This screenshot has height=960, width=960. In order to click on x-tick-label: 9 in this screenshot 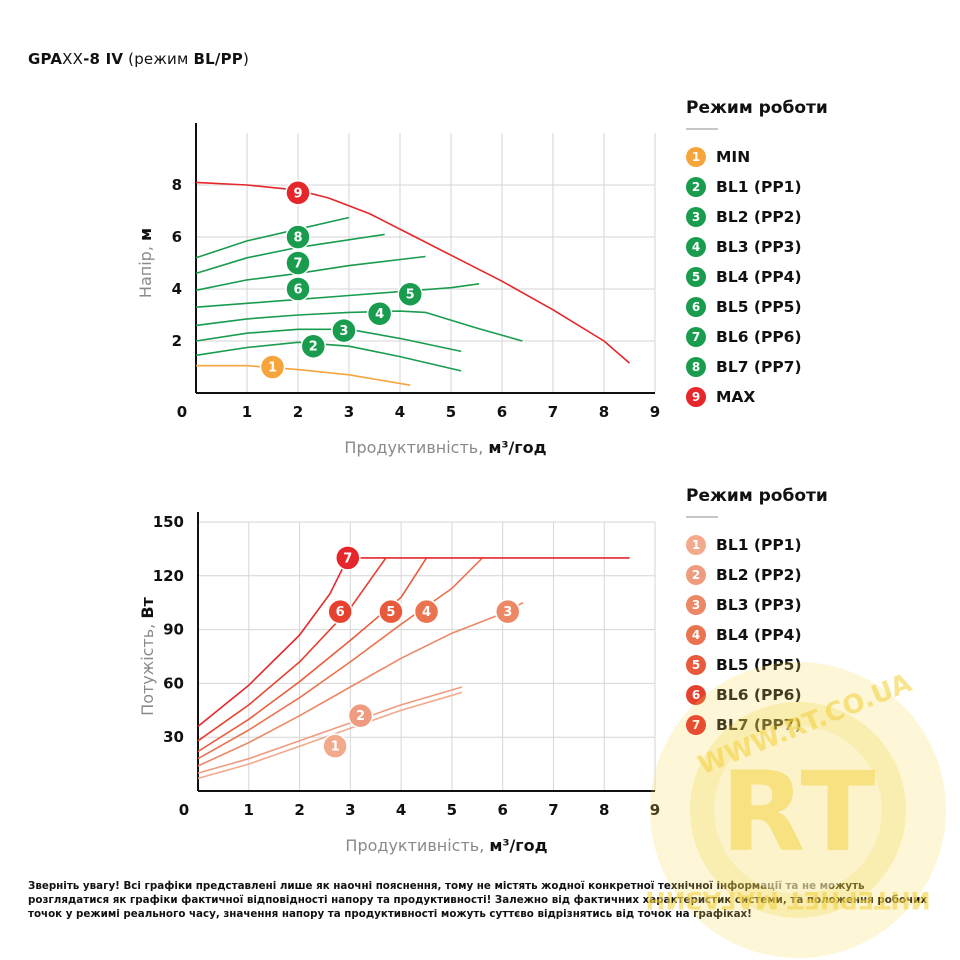, I will do `click(655, 412)`.